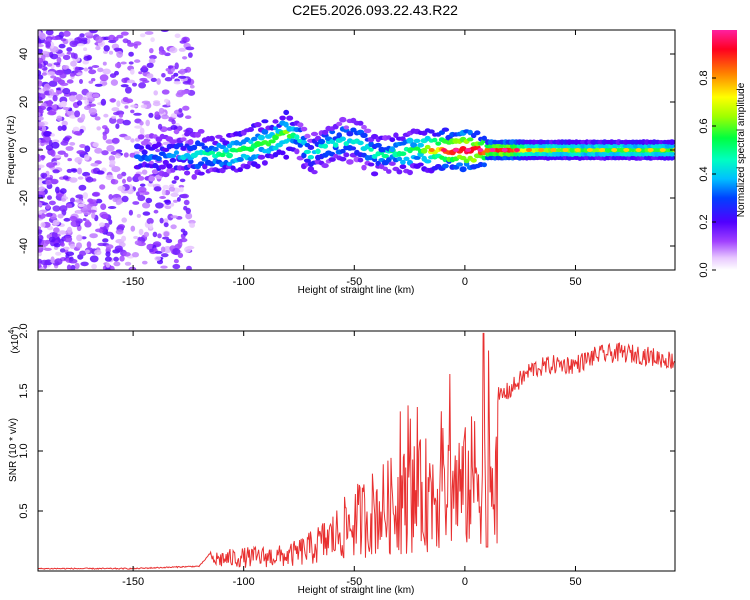  Describe the element at coordinates (375, 10) in the screenshot. I see `chart-title: C2E5.2026.093.22.43.R22` at that location.